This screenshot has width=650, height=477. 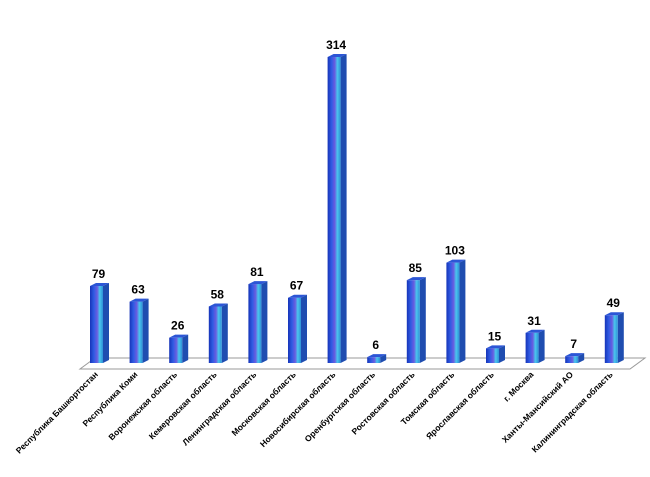 I want to click on category-label: Ярославская область, so click(x=460, y=405).